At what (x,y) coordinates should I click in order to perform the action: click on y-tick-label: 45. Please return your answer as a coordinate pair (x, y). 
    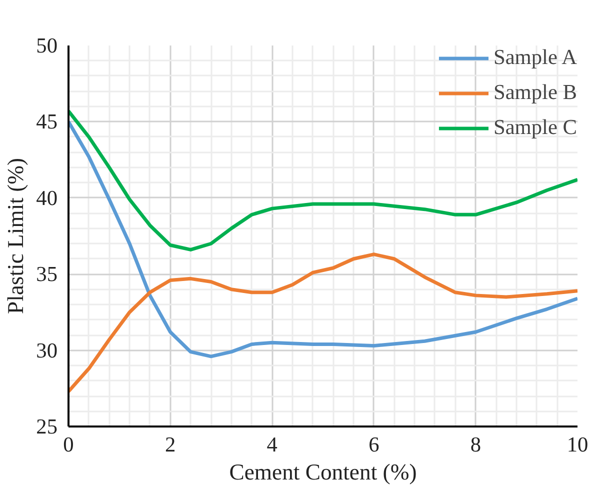
    Looking at the image, I should click on (47, 122).